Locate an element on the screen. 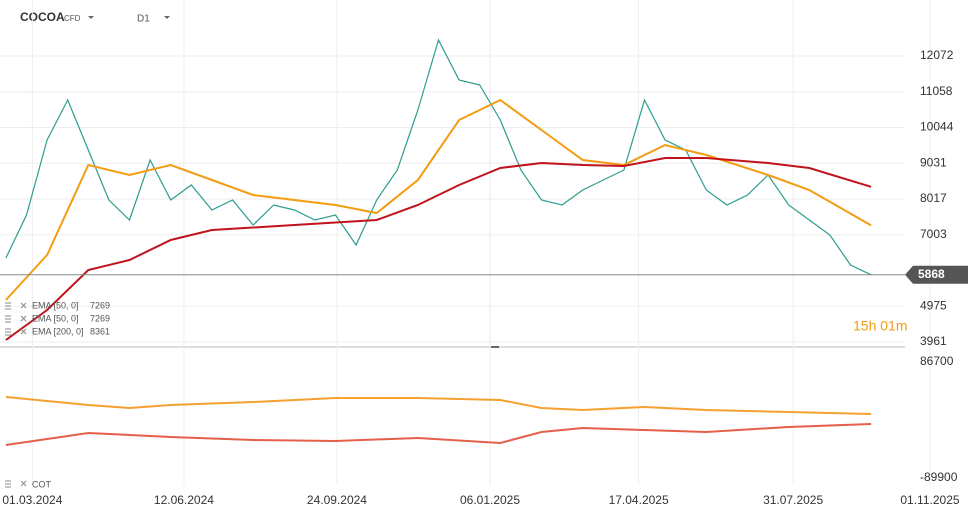  x-tick-label: 17.04.2025 is located at coordinates (639, 500).